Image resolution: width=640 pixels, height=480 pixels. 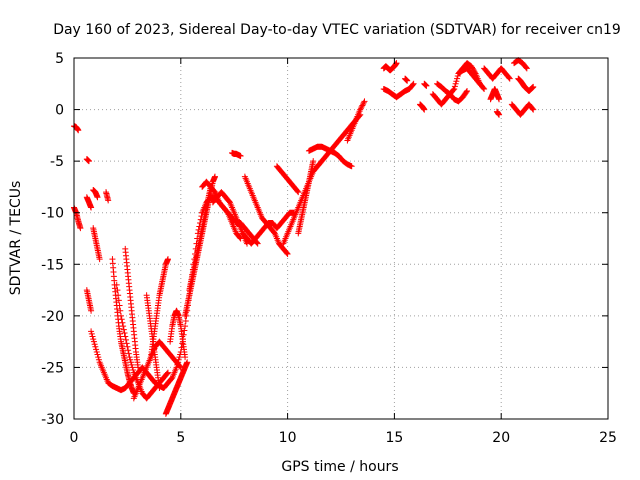 What do you see at coordinates (16, 238) in the screenshot?
I see `y-axis-label: SDTVAR / TECUs` at bounding box center [16, 238].